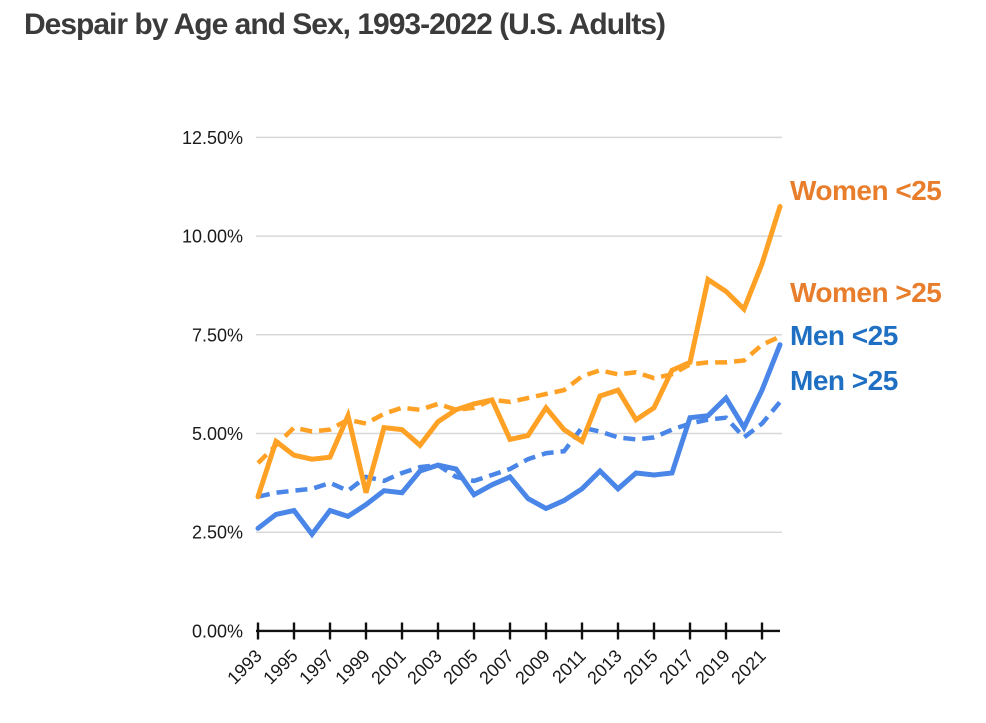 This screenshot has width=986, height=723. What do you see at coordinates (352, 667) in the screenshot?
I see `x-axis-tick-label: 1999` at bounding box center [352, 667].